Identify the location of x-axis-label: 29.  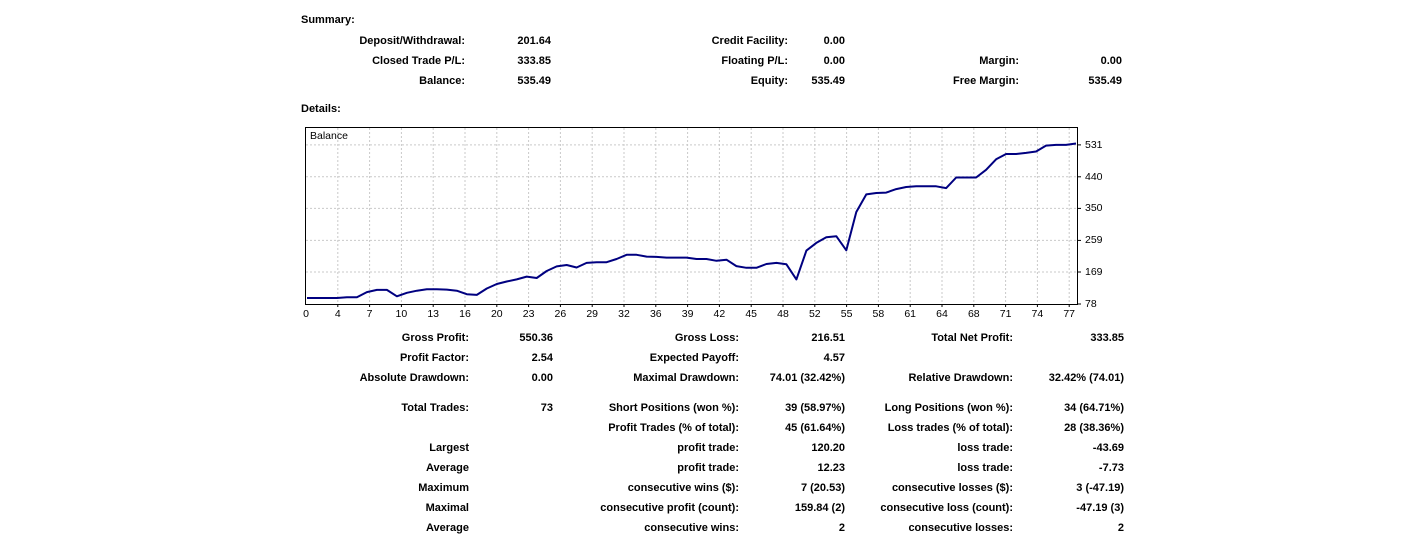
(592, 314).